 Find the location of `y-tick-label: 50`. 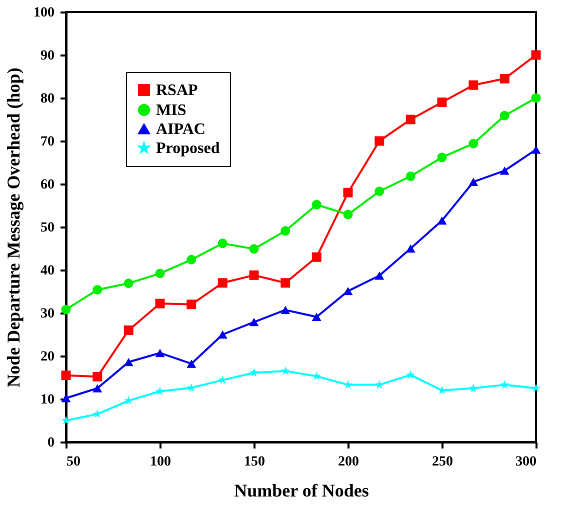

y-tick-label: 50 is located at coordinates (47, 228).